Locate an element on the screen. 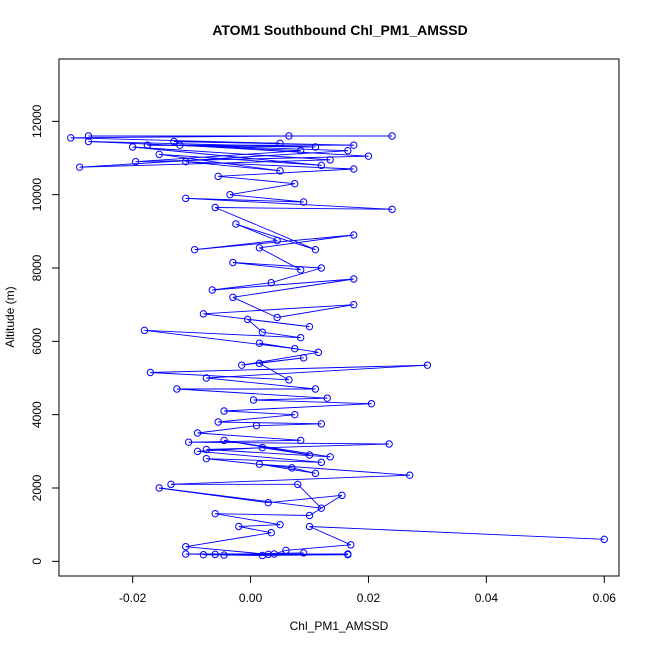 The width and height of the screenshot is (650, 650). x-tick-label: 0.02 is located at coordinates (369, 598).